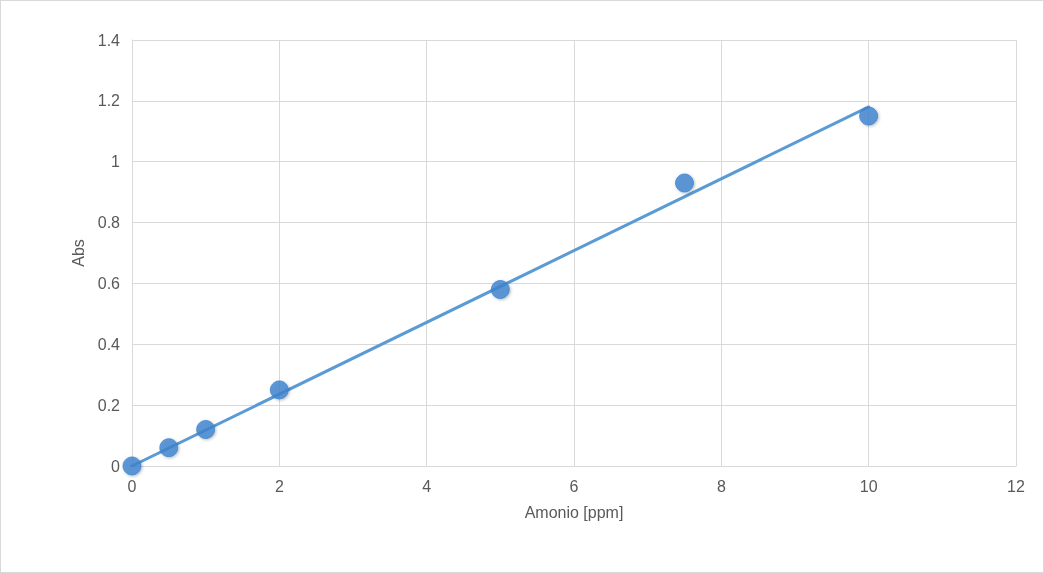 The image size is (1044, 573). What do you see at coordinates (427, 486) in the screenshot?
I see `x-tick-label: 4` at bounding box center [427, 486].